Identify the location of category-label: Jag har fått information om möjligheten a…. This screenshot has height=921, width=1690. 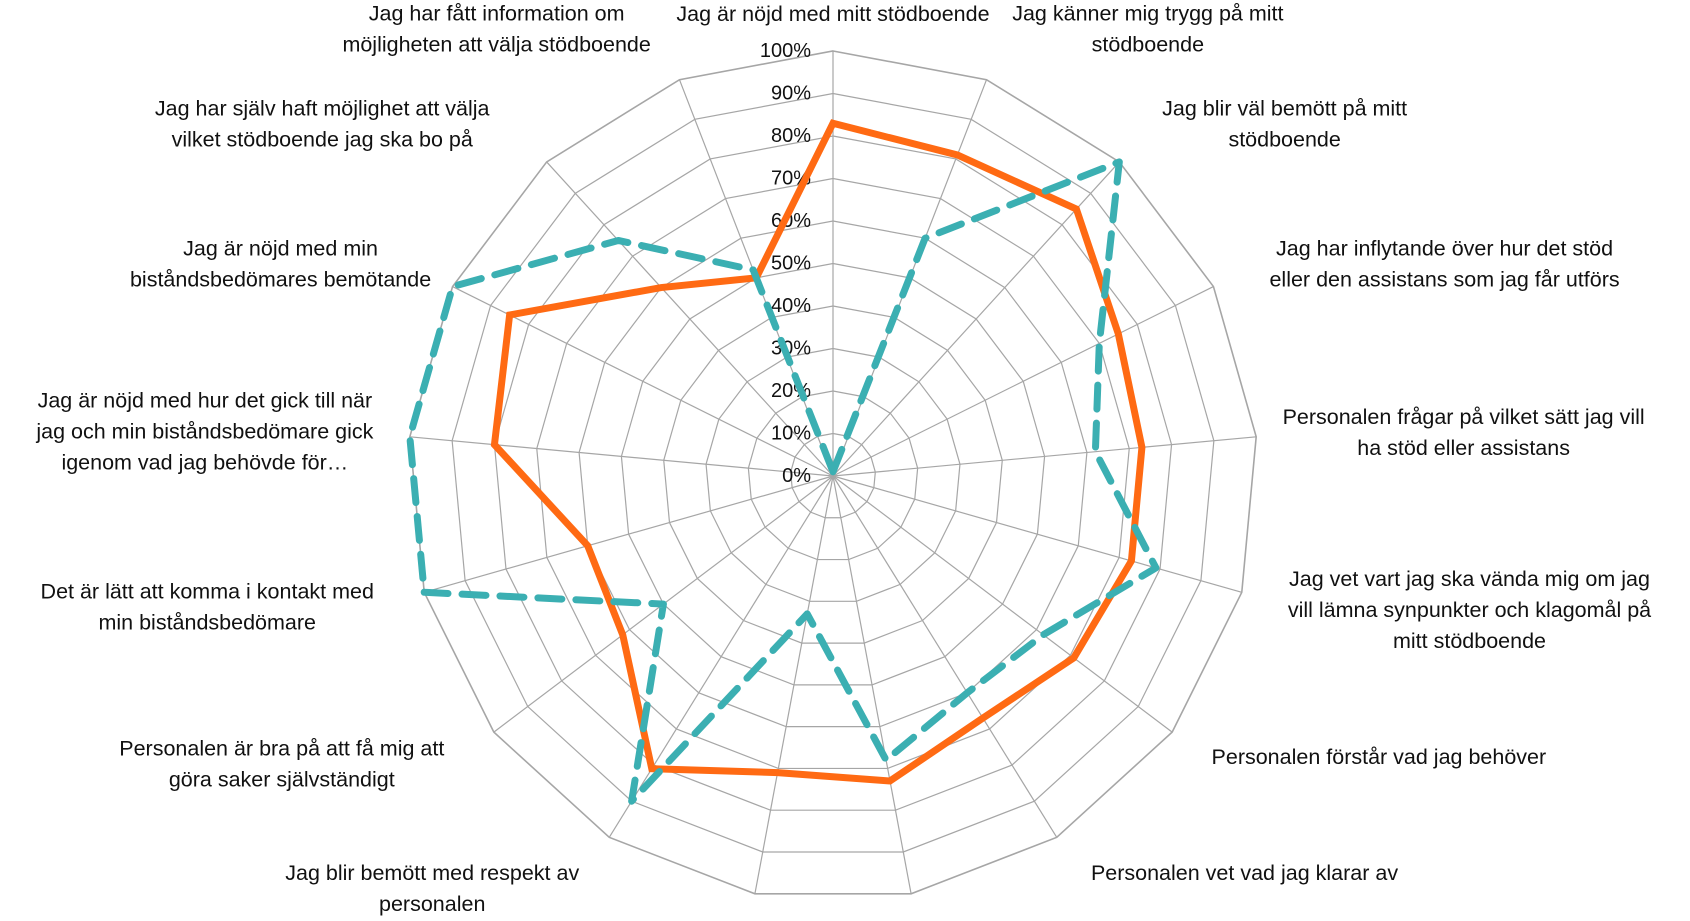
(496, 29).